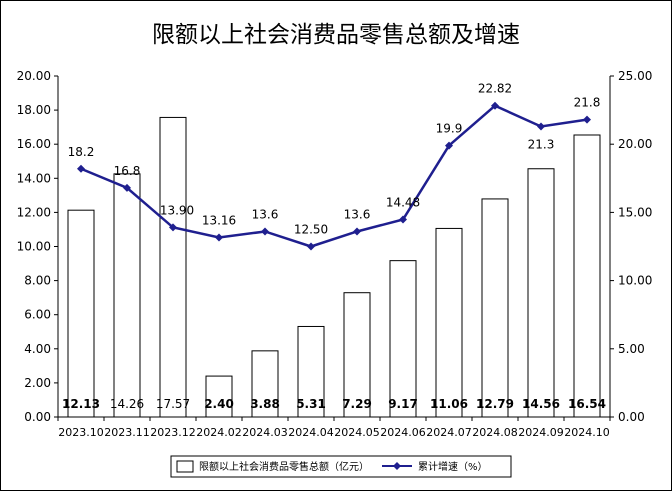  I want to click on left-axis-tick-label: 14.00, so click(34, 178).